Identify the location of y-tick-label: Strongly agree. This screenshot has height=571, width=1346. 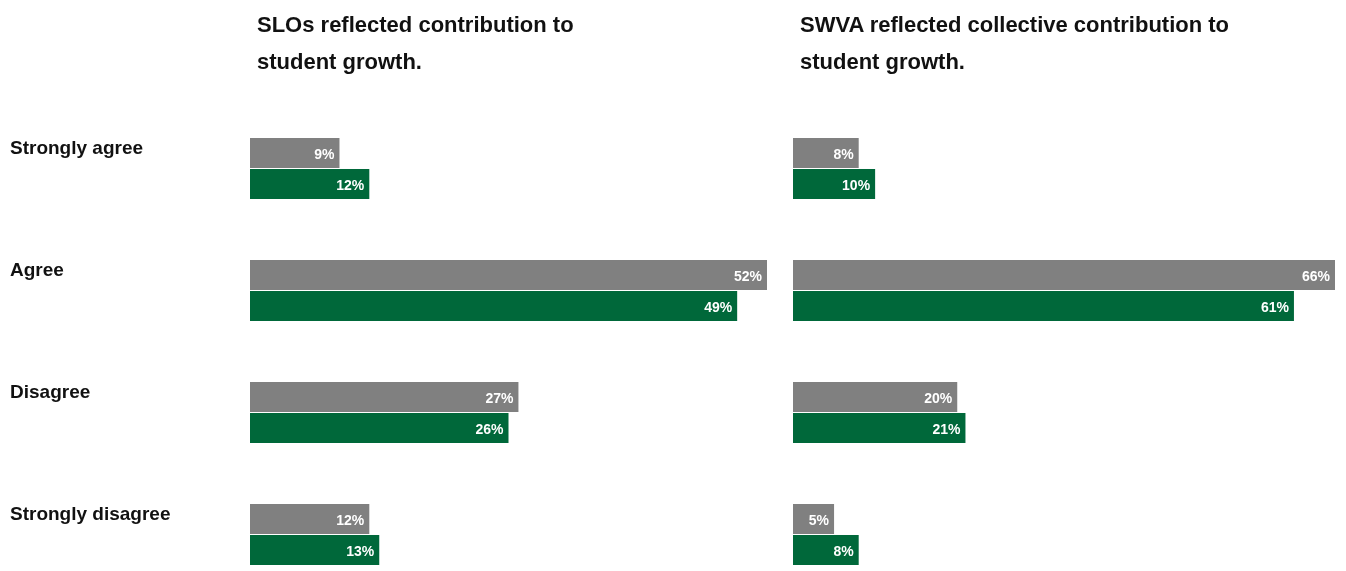
(77, 147).